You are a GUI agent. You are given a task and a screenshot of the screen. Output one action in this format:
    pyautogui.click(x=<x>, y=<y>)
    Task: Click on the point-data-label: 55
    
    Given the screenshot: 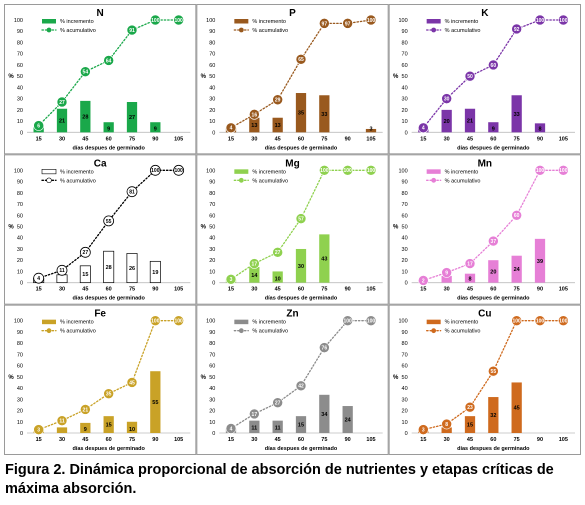 What is the action you would take?
    pyautogui.click(x=494, y=372)
    